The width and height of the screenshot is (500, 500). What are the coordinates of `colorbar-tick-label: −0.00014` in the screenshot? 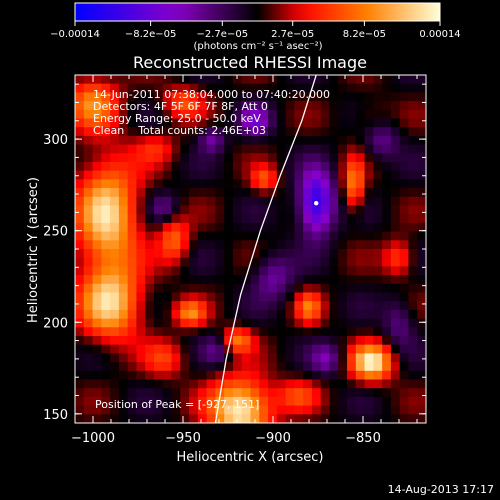 It's located at (75, 34).